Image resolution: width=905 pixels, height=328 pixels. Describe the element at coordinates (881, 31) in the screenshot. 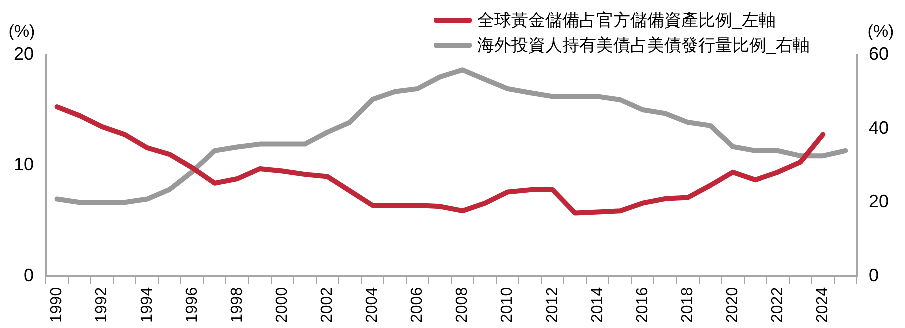

I see `y2-axis-title: (%)` at that location.